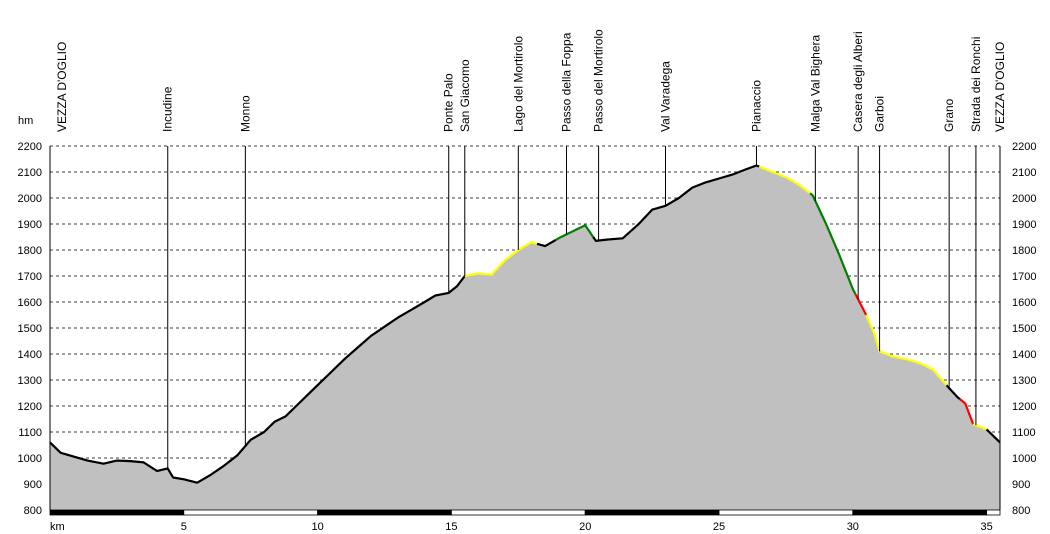  Describe the element at coordinates (30, 147) in the screenshot. I see `y-tick-label-left: 2200` at that location.